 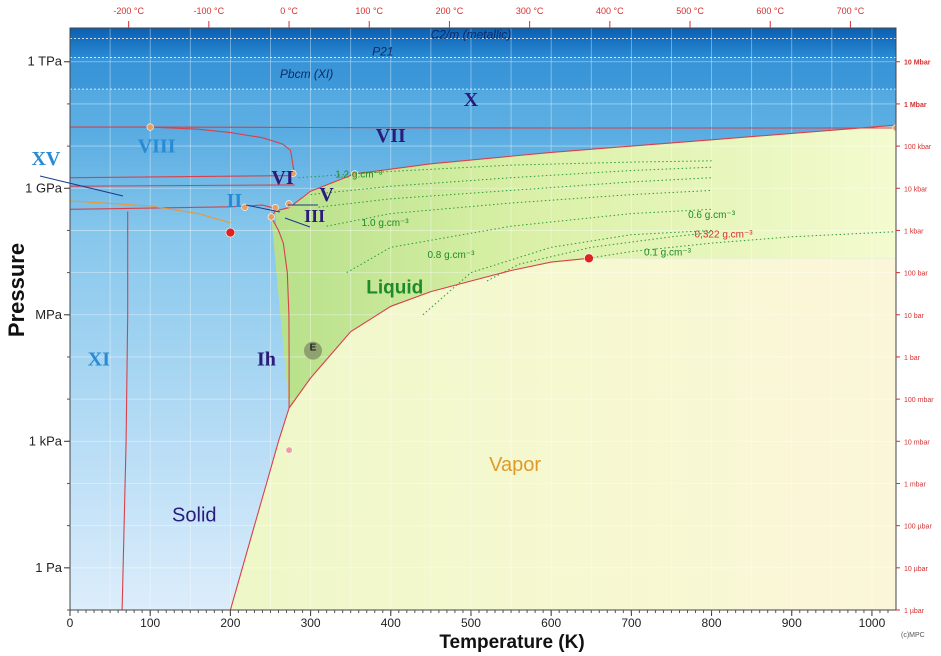 What do you see at coordinates (894, 128) in the screenshot?
I see `point-x-end` at bounding box center [894, 128].